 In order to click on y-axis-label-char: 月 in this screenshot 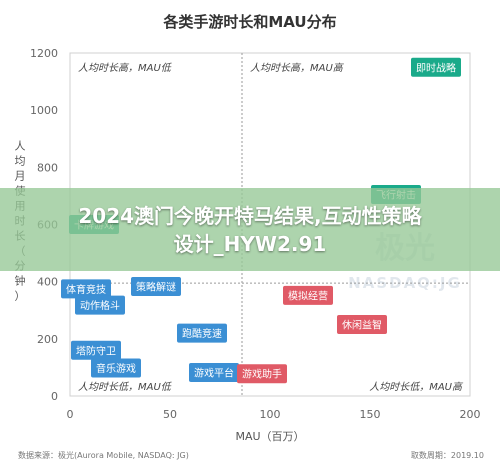, I will do `click(20, 176)`.